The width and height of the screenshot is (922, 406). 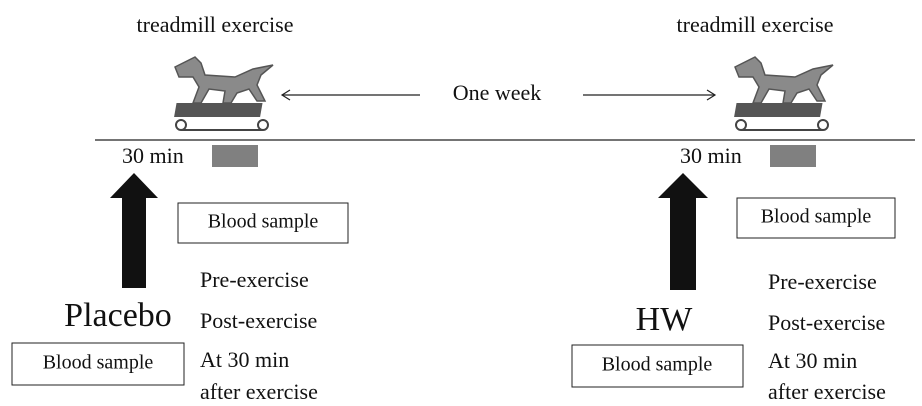 What do you see at coordinates (497, 92) in the screenshot?
I see `interval-label: One week` at bounding box center [497, 92].